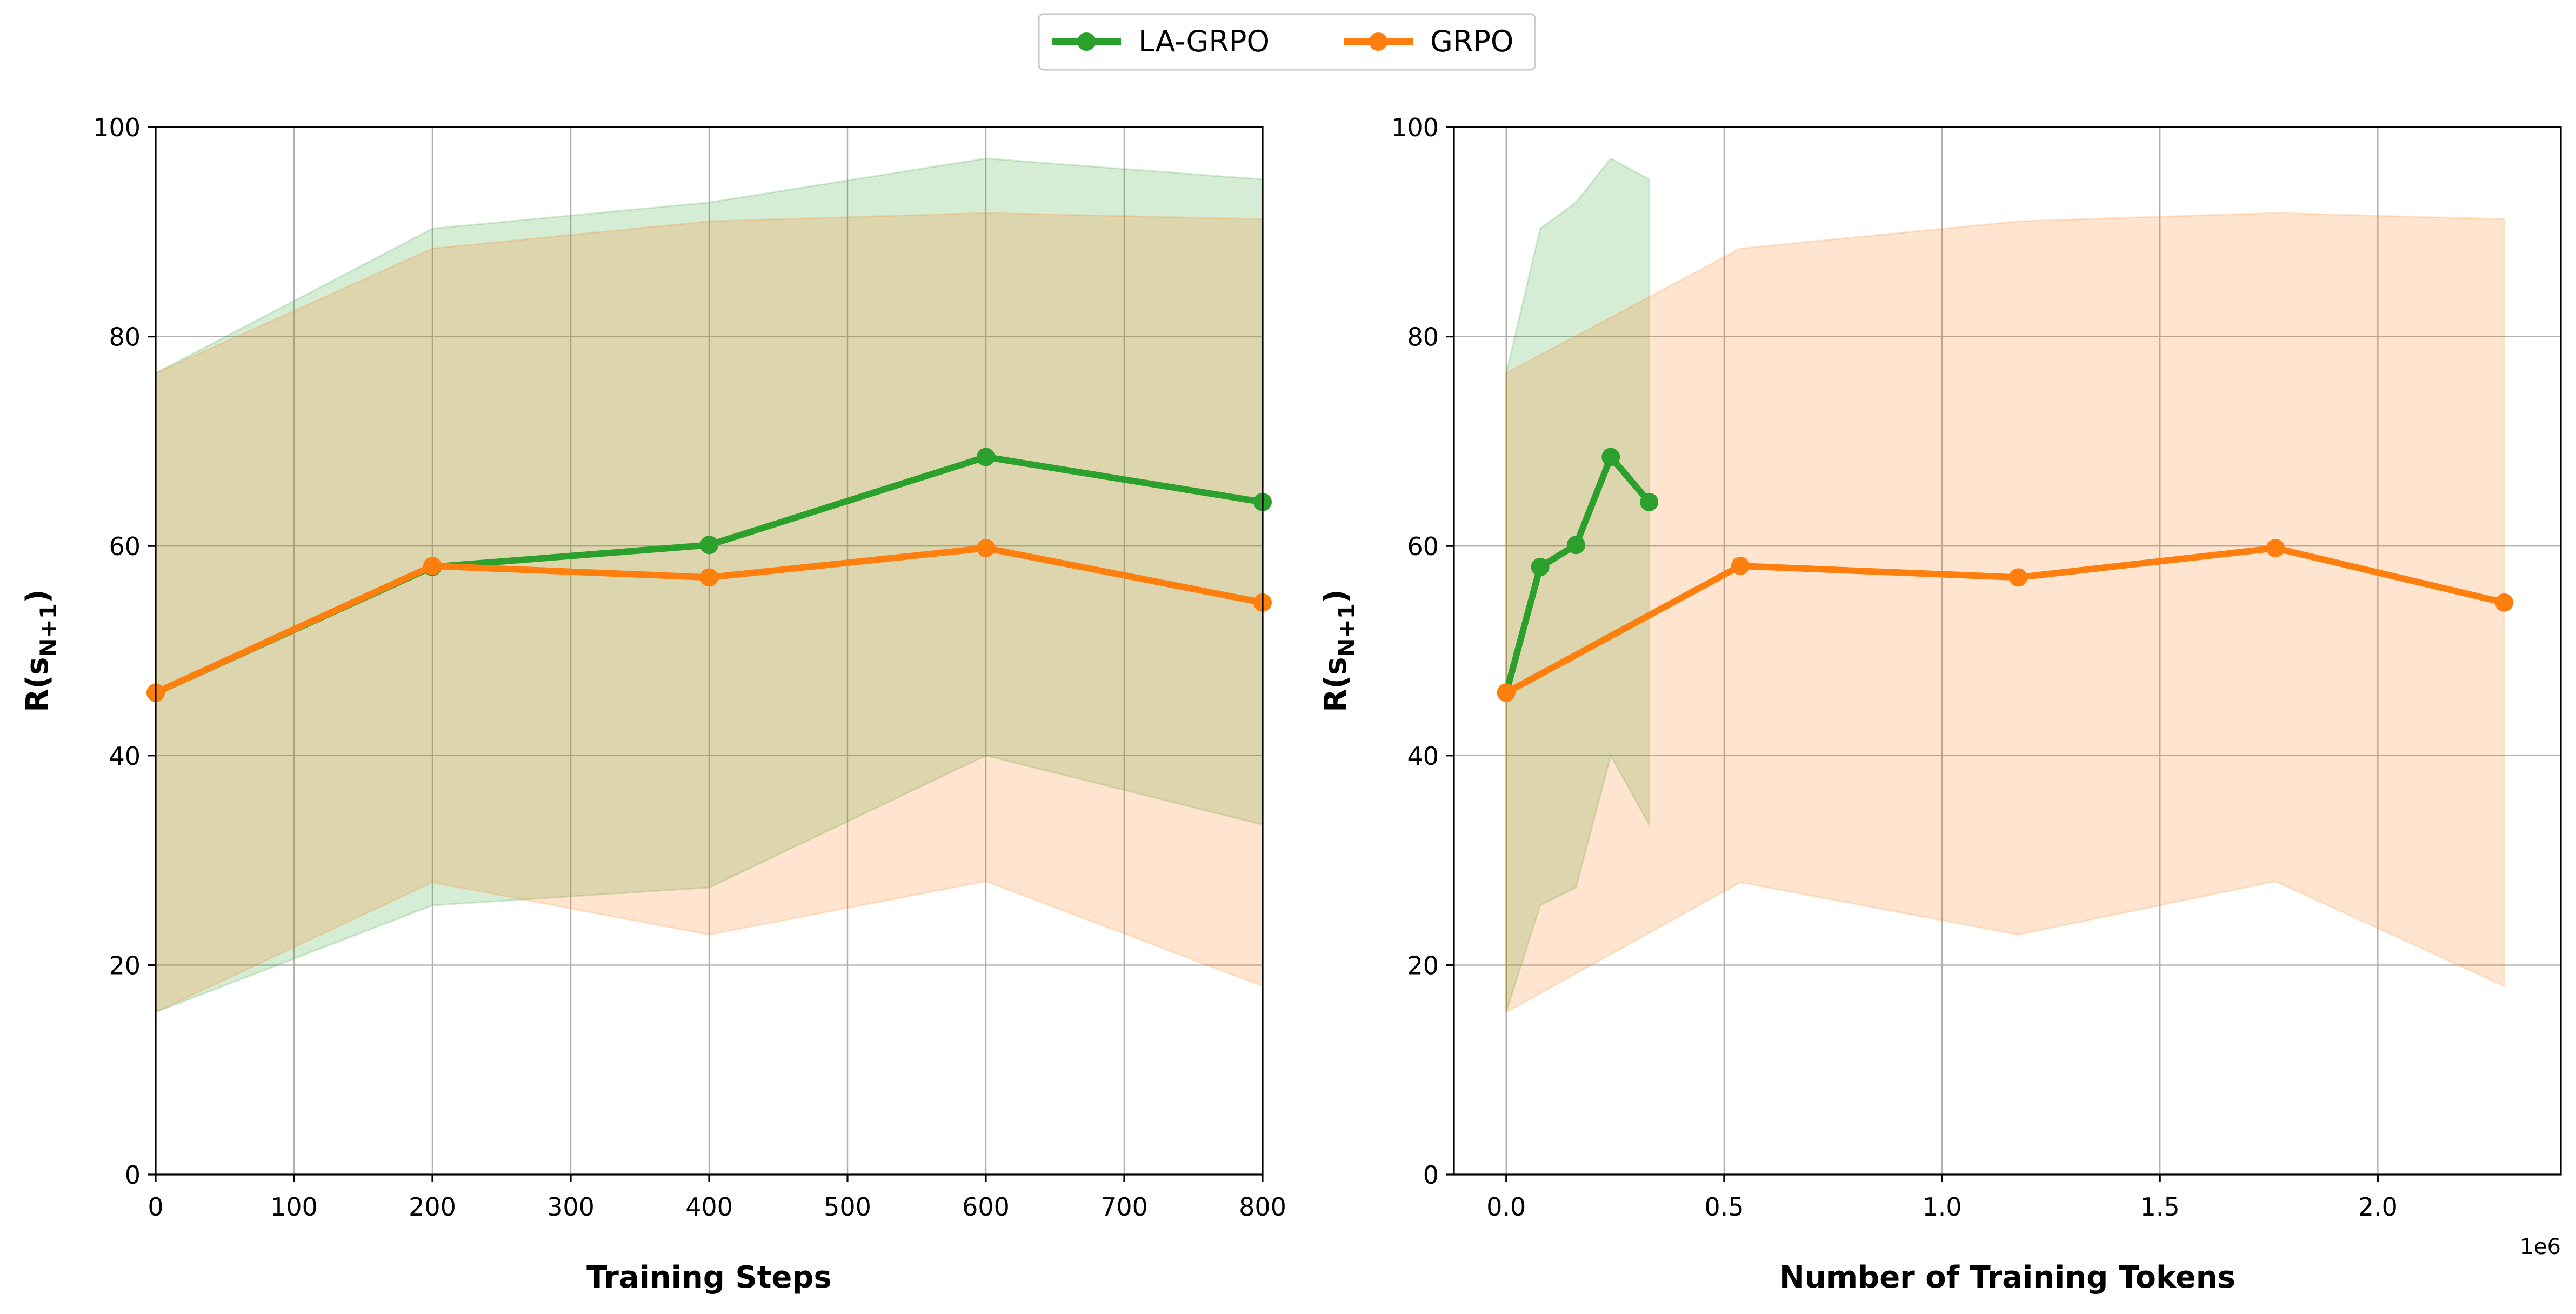  Describe the element at coordinates (709, 1207) in the screenshot. I see `x-tick-label: 400` at that location.